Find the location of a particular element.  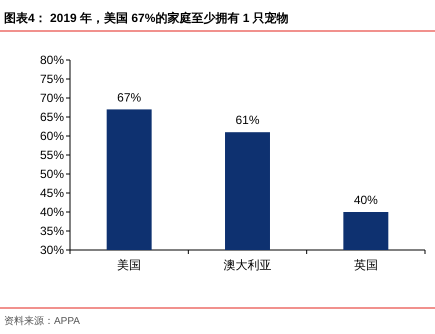

chart-title: 图表4： 2019 年，美国 67%的家庭至少拥有 1 只宠物 is located at coordinates (146, 18).